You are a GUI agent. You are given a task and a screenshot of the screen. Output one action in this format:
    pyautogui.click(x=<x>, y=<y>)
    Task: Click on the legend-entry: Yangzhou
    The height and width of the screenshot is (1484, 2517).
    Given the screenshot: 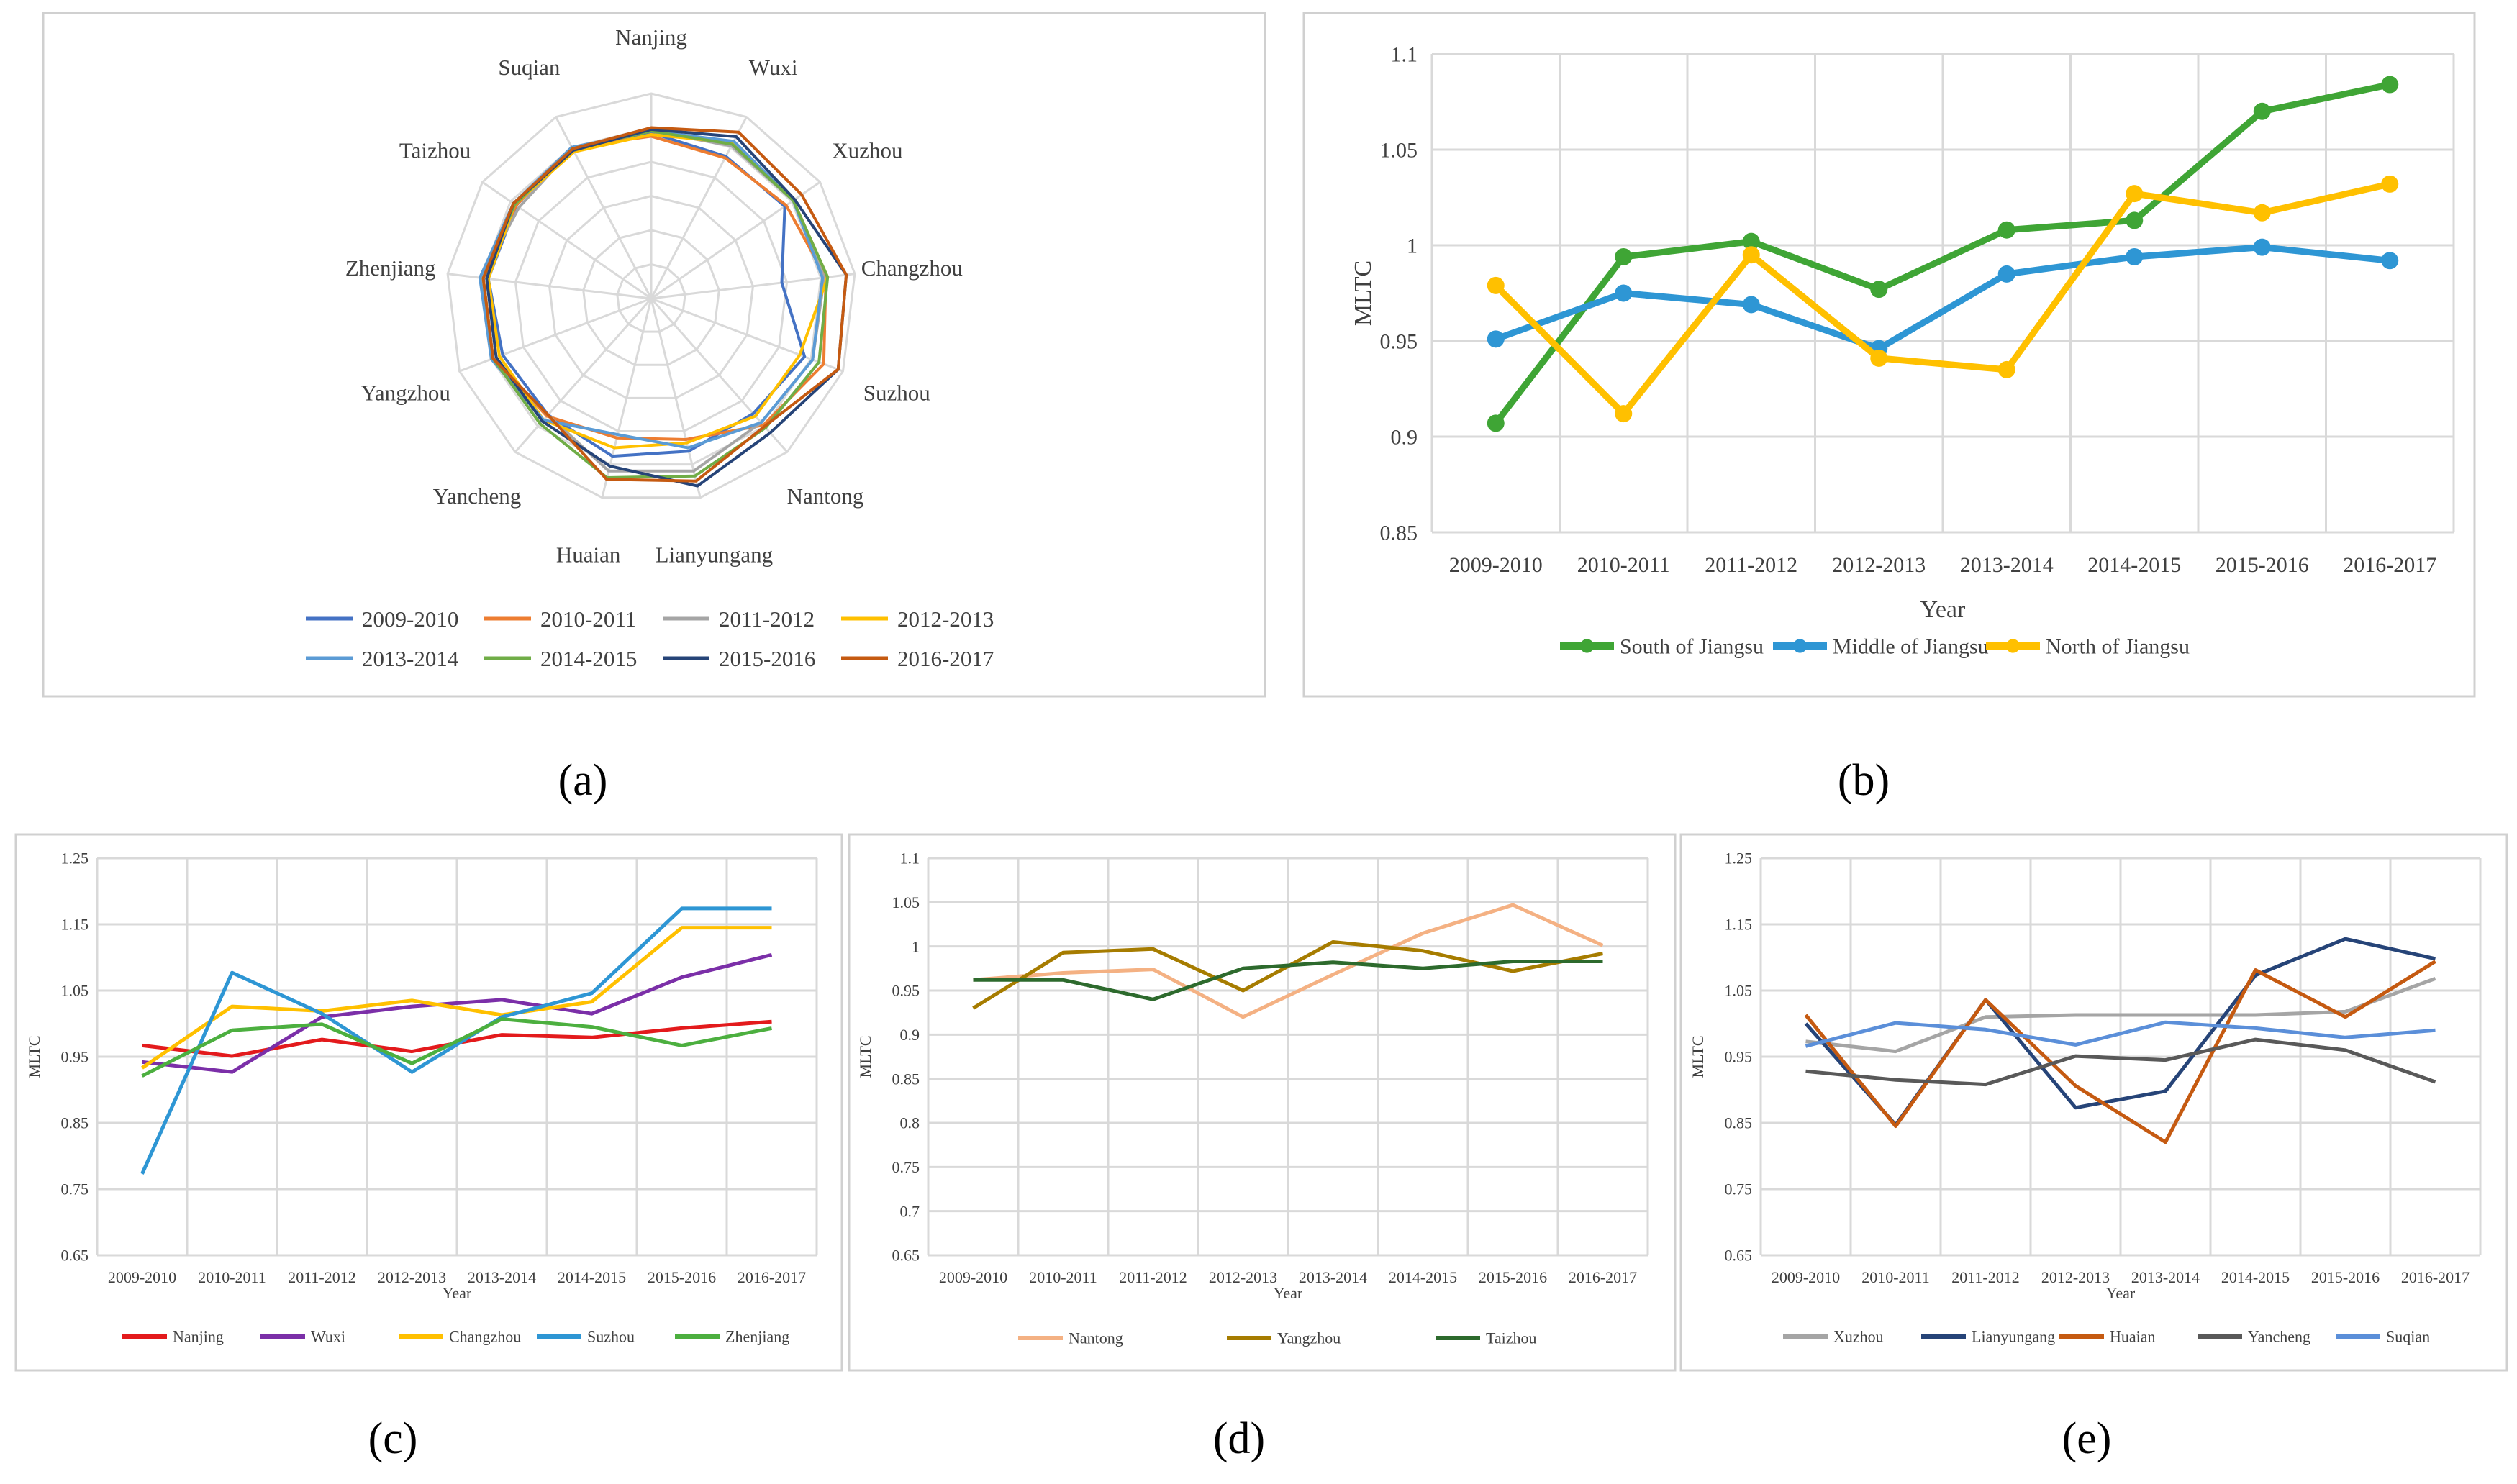 What is the action you would take?
    pyautogui.click(x=1309, y=1338)
    